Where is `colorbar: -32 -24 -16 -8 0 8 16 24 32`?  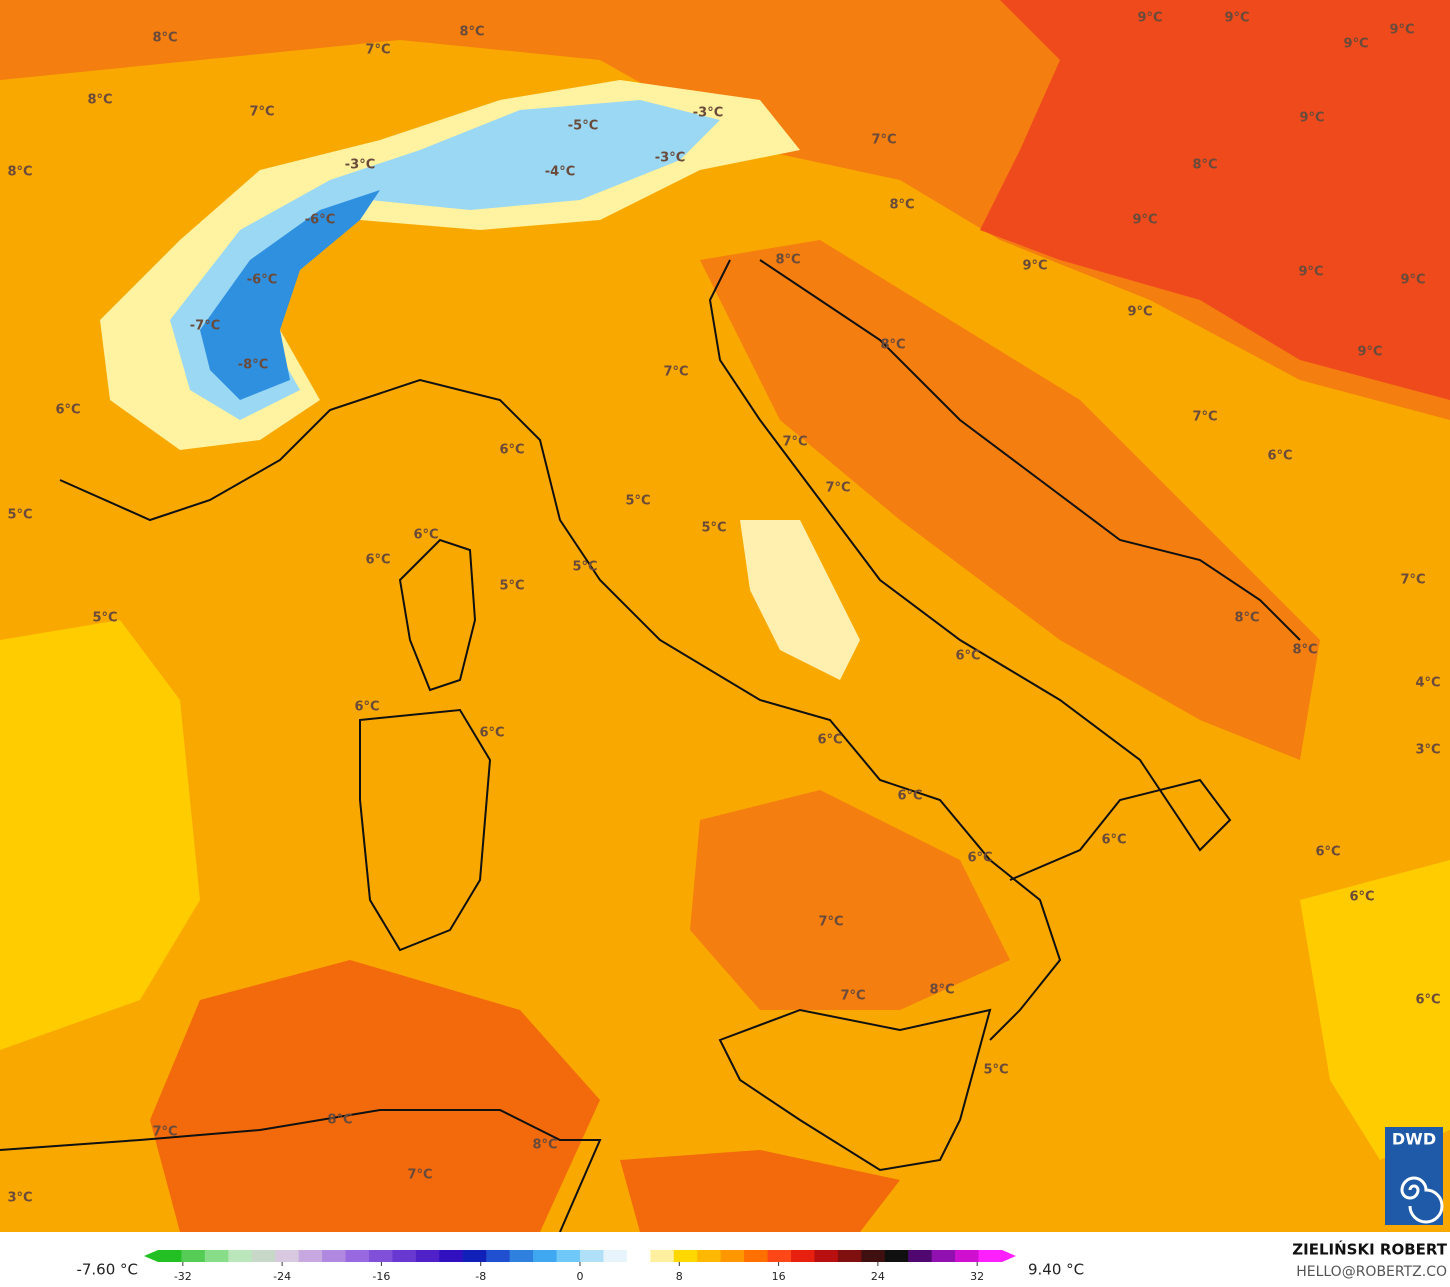
colorbar: -32 -24 -16 -8 0 8 16 24 32 is located at coordinates (580, 1266).